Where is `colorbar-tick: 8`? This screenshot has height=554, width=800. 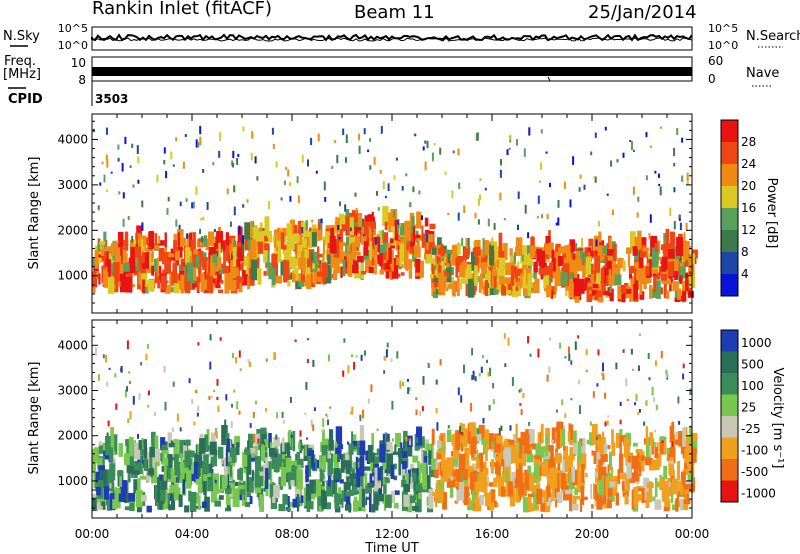 colorbar-tick: 8 is located at coordinates (745, 252).